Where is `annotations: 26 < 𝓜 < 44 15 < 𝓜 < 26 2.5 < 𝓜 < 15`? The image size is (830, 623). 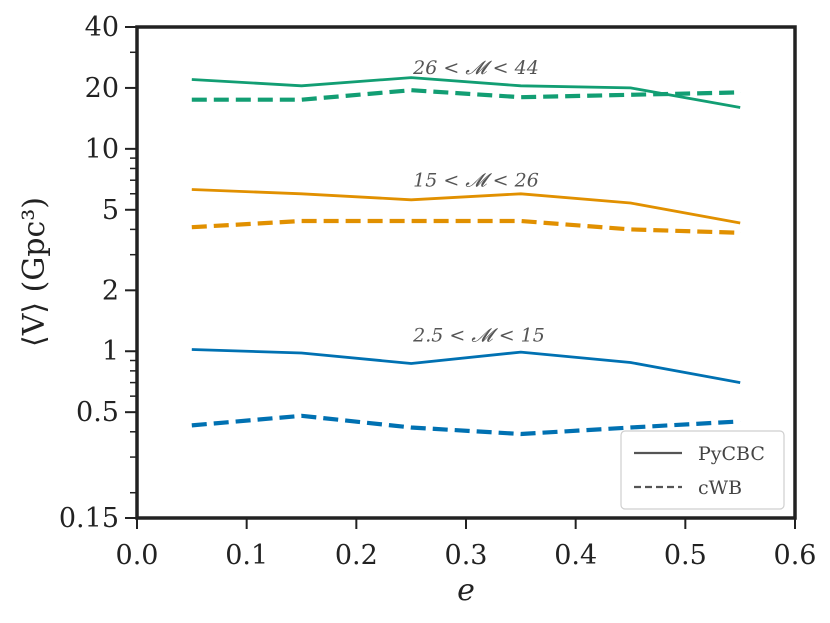
annotations: 26 < 𝓜 < 44 15 < 𝓜 < 26 2.5 < 𝓜 < 15 is located at coordinates (478, 202).